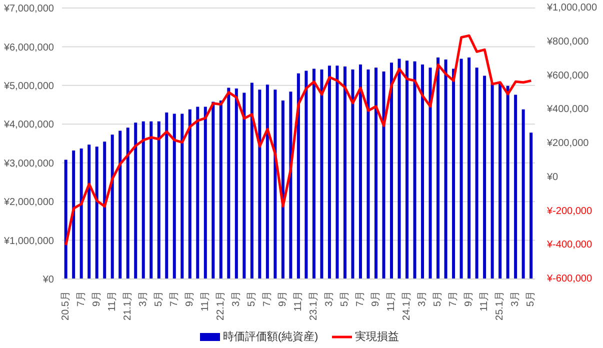 This screenshot has width=603, height=348. I want to click on y2-tick-label: ¥600,000, so click(568, 76).